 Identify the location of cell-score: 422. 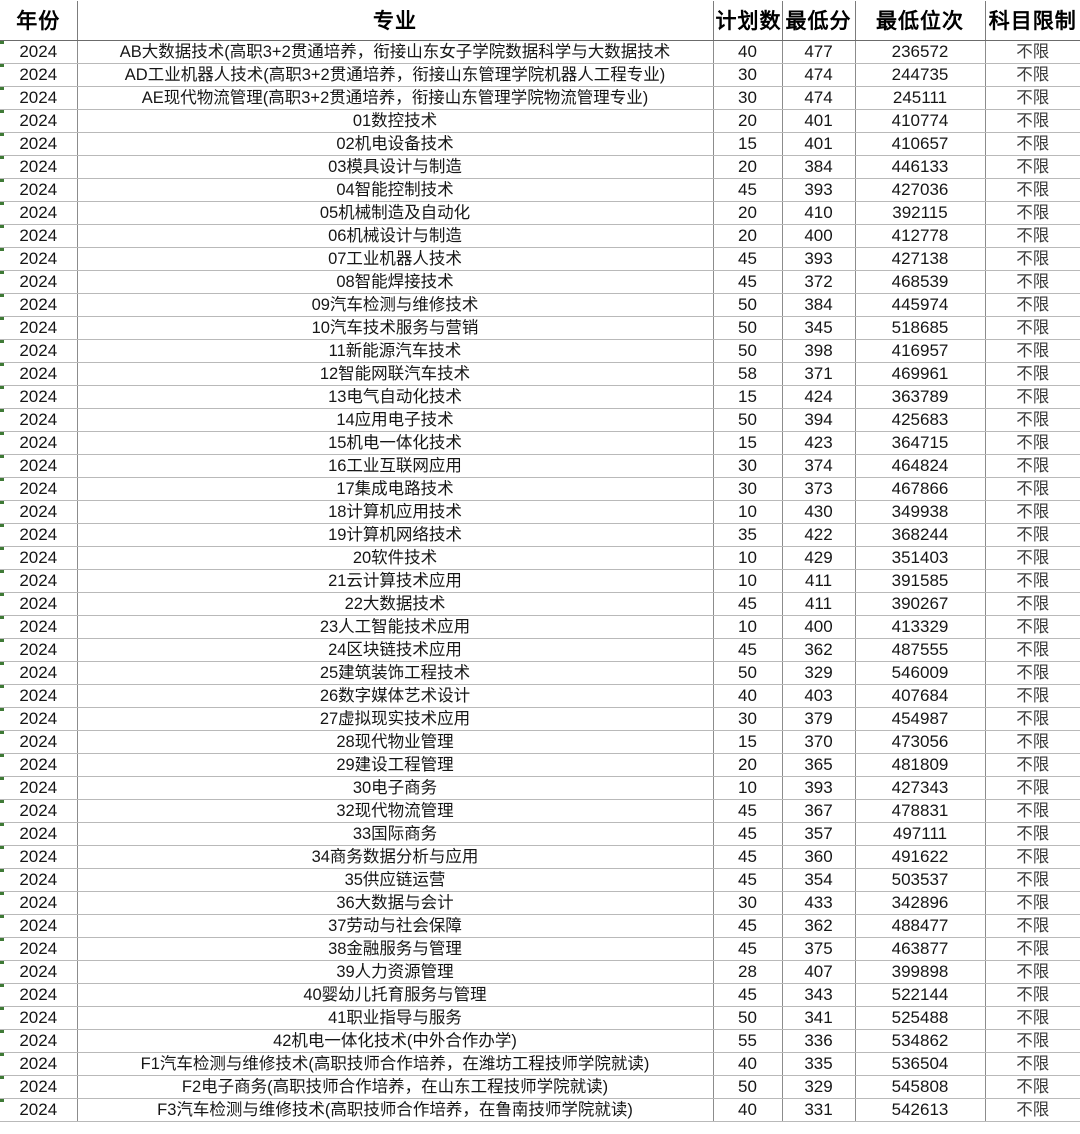
(819, 535).